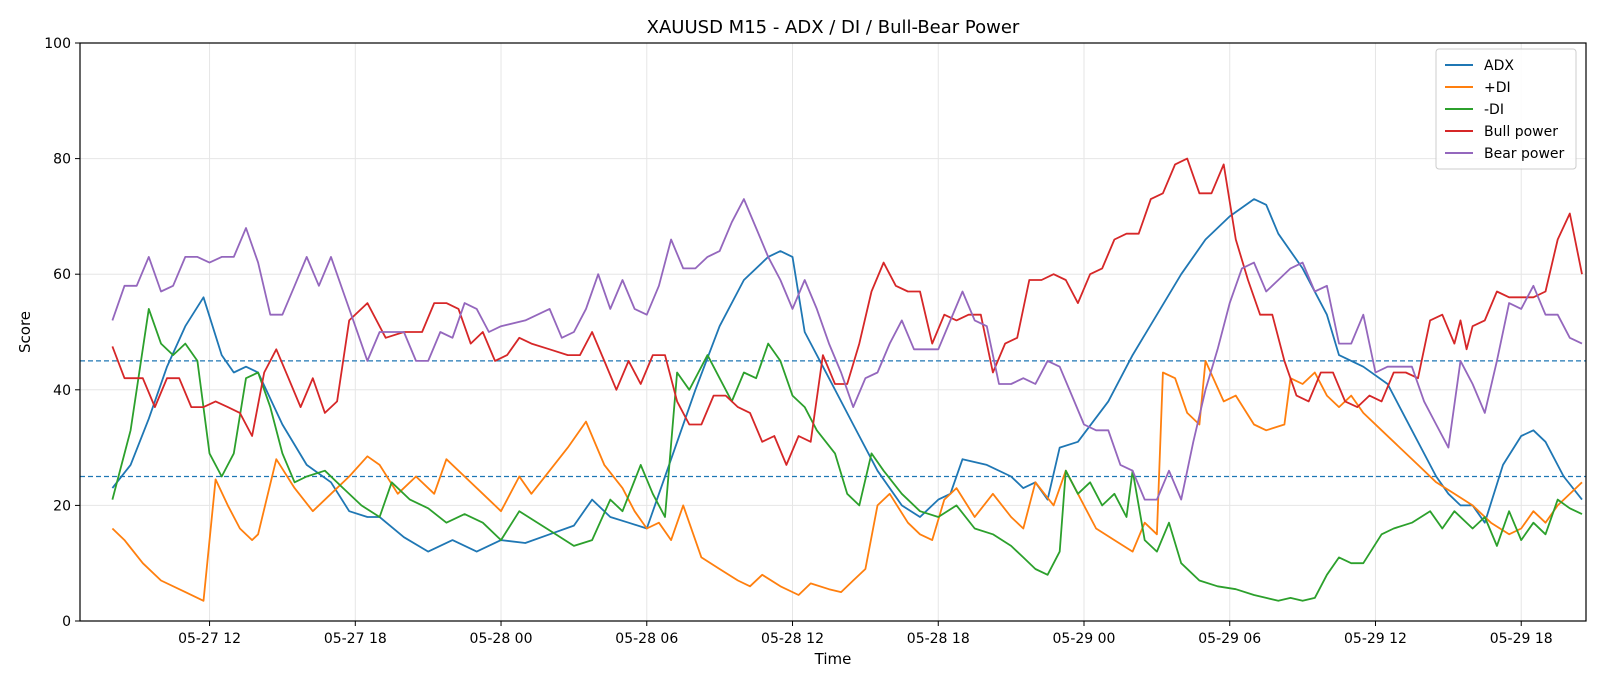  What do you see at coordinates (62, 333) in the screenshot?
I see `y-axis-ticks: 0 20 40 60 80 100` at bounding box center [62, 333].